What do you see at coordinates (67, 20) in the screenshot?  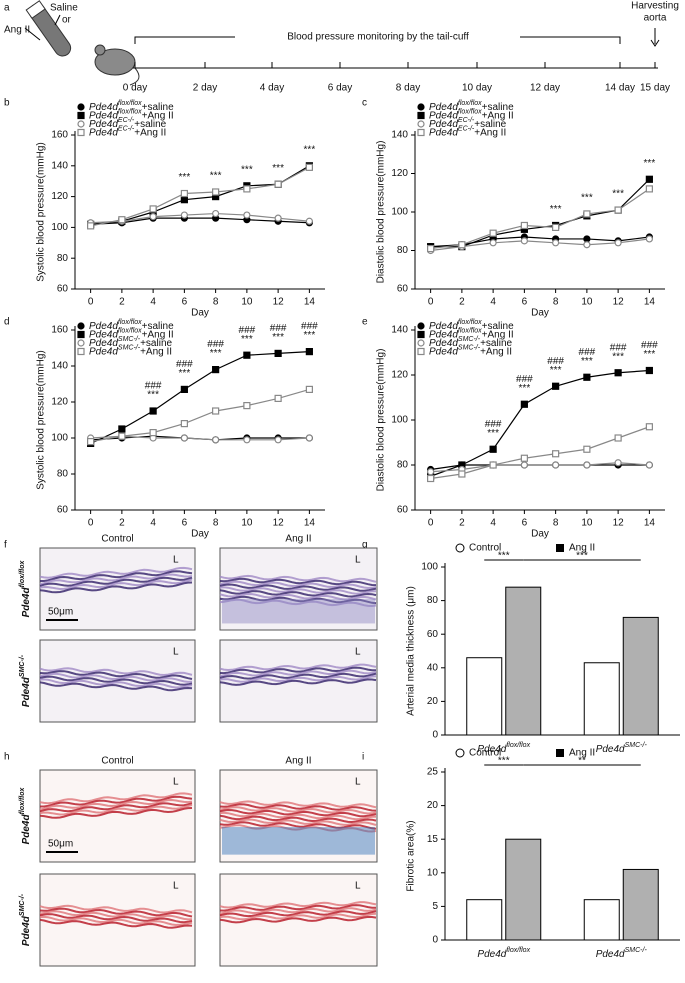 I see `stimulus-label: or` at bounding box center [67, 20].